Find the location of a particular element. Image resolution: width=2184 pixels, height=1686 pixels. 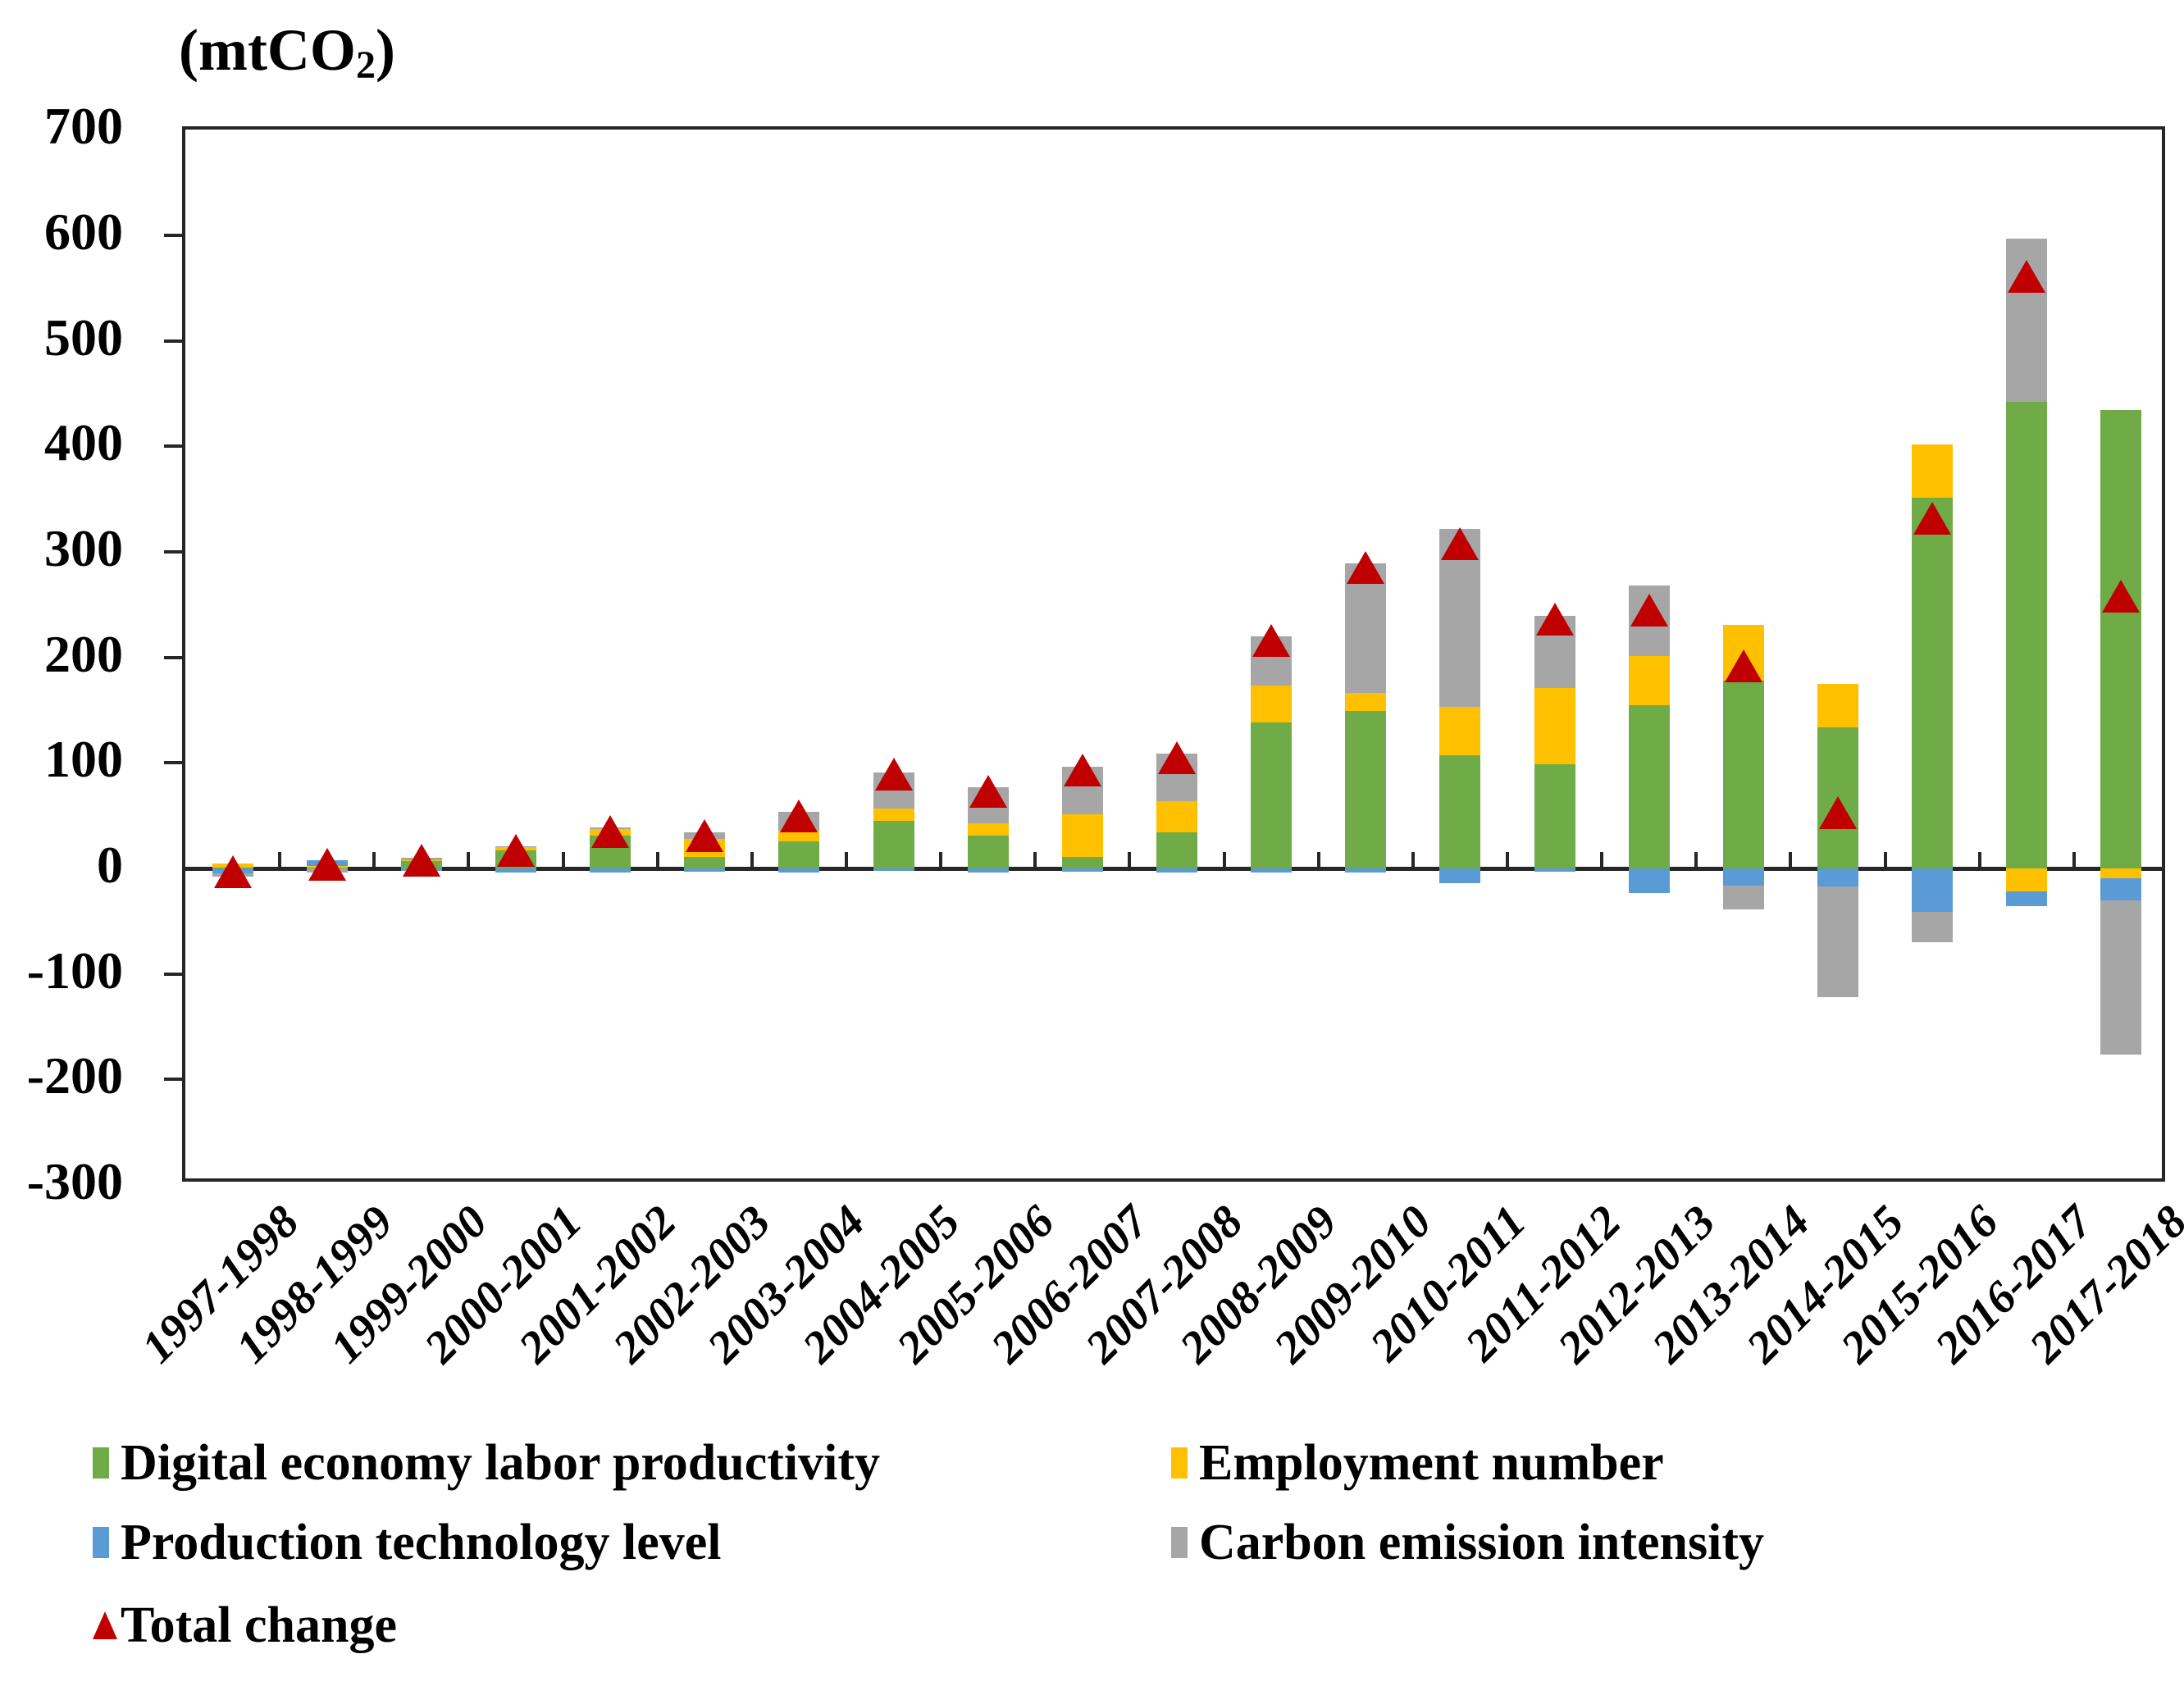

unit-title-subscript: 2 is located at coordinates (365, 65).